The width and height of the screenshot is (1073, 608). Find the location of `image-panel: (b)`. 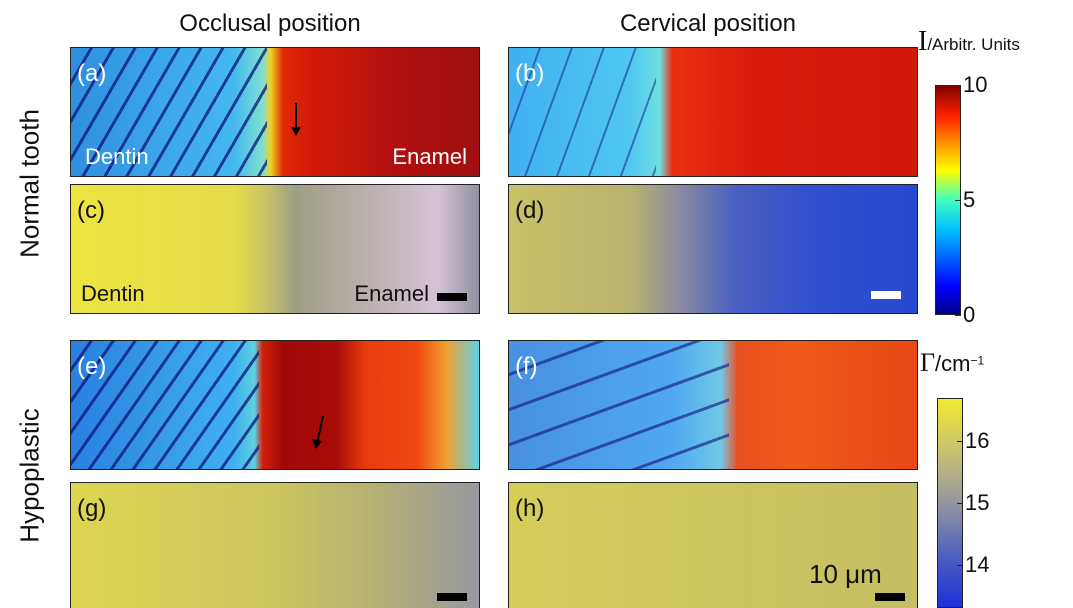

image-panel: (b) is located at coordinates (713, 112).